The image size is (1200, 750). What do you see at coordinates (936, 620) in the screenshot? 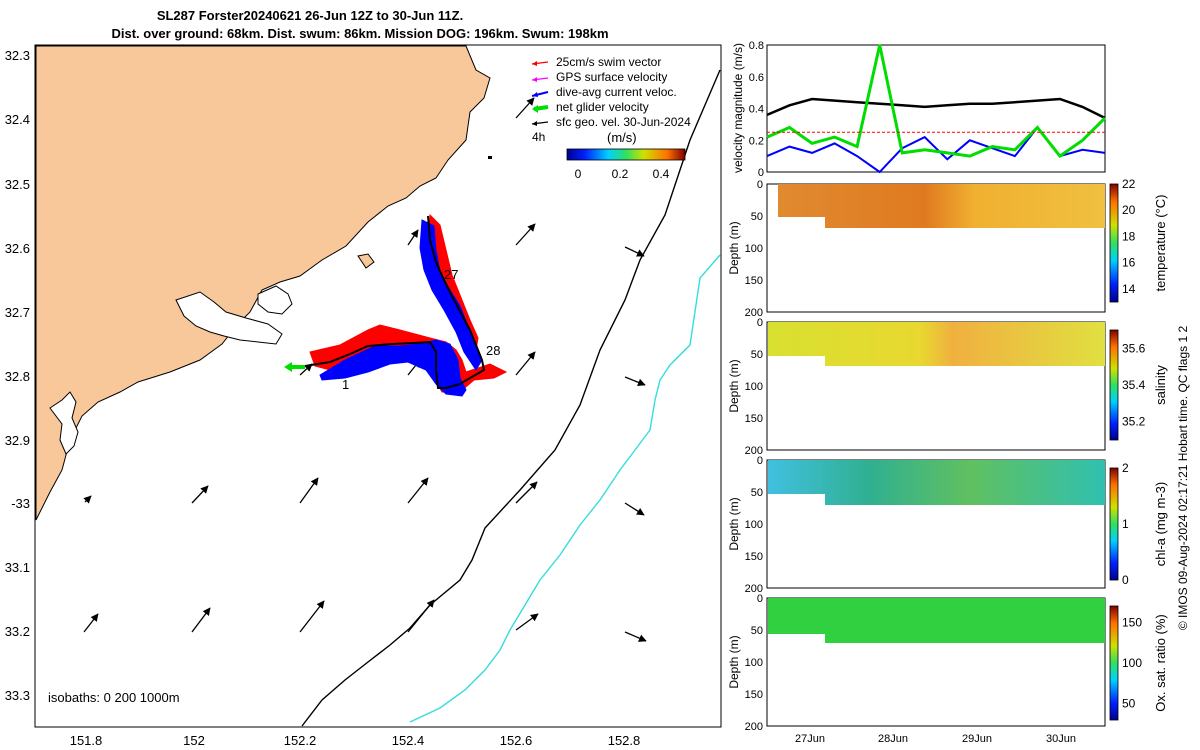
I see `oxygen-section` at bounding box center [936, 620].